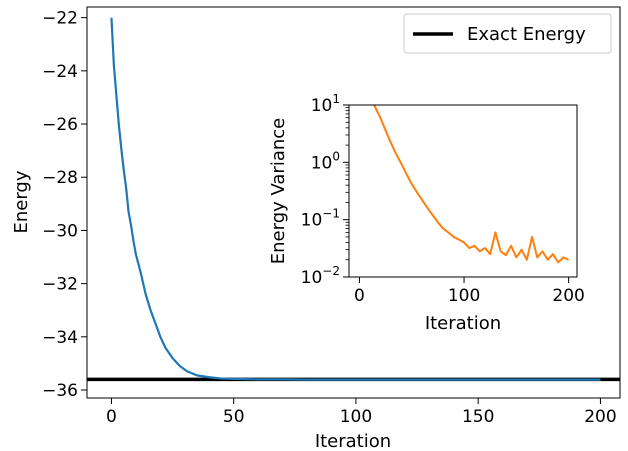 Image resolution: width=628 pixels, height=451 pixels. I want to click on inset-x-axis-label: Iteration, so click(463, 323).